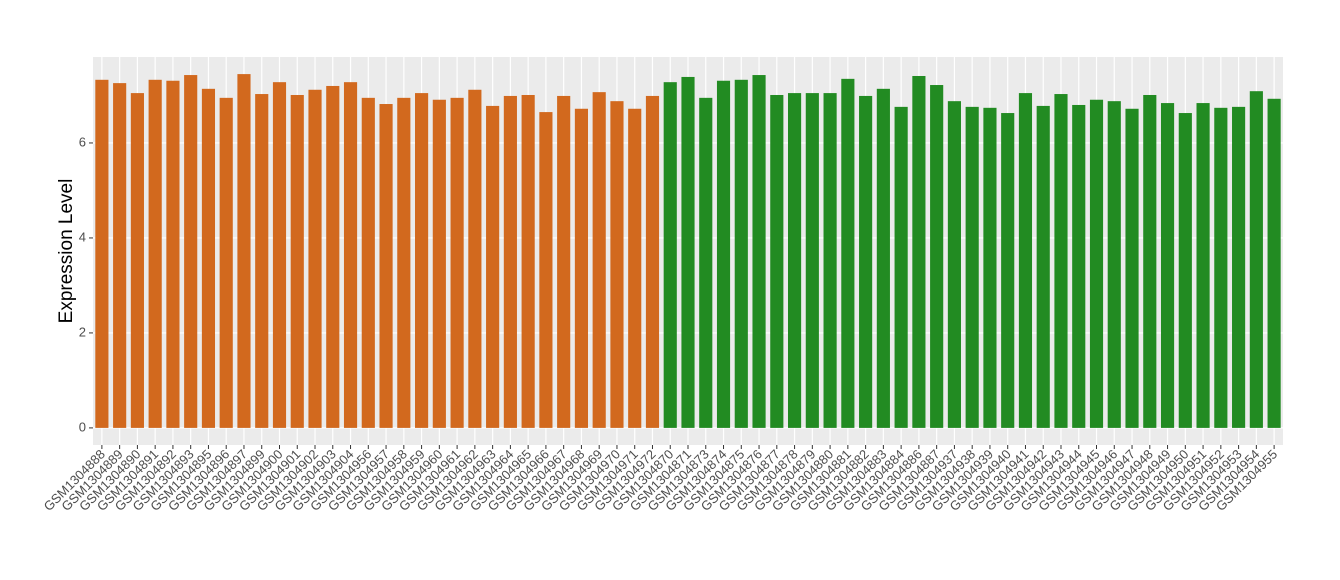  Describe the element at coordinates (82, 426) in the screenshot. I see `y-tick-label: 0` at that location.